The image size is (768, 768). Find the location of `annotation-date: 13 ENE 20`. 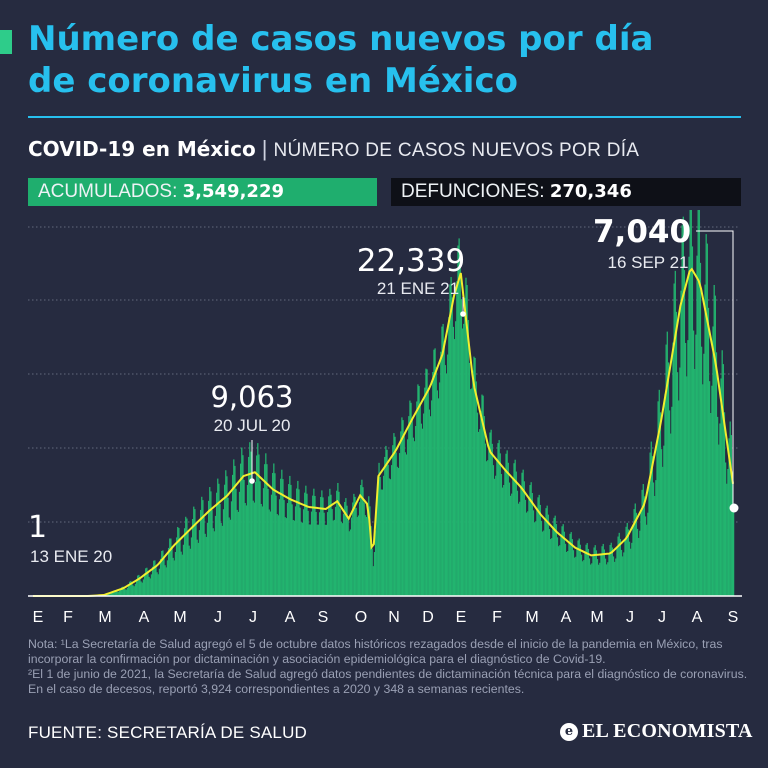

annotation-date: 13 ENE 20 is located at coordinates (71, 556).